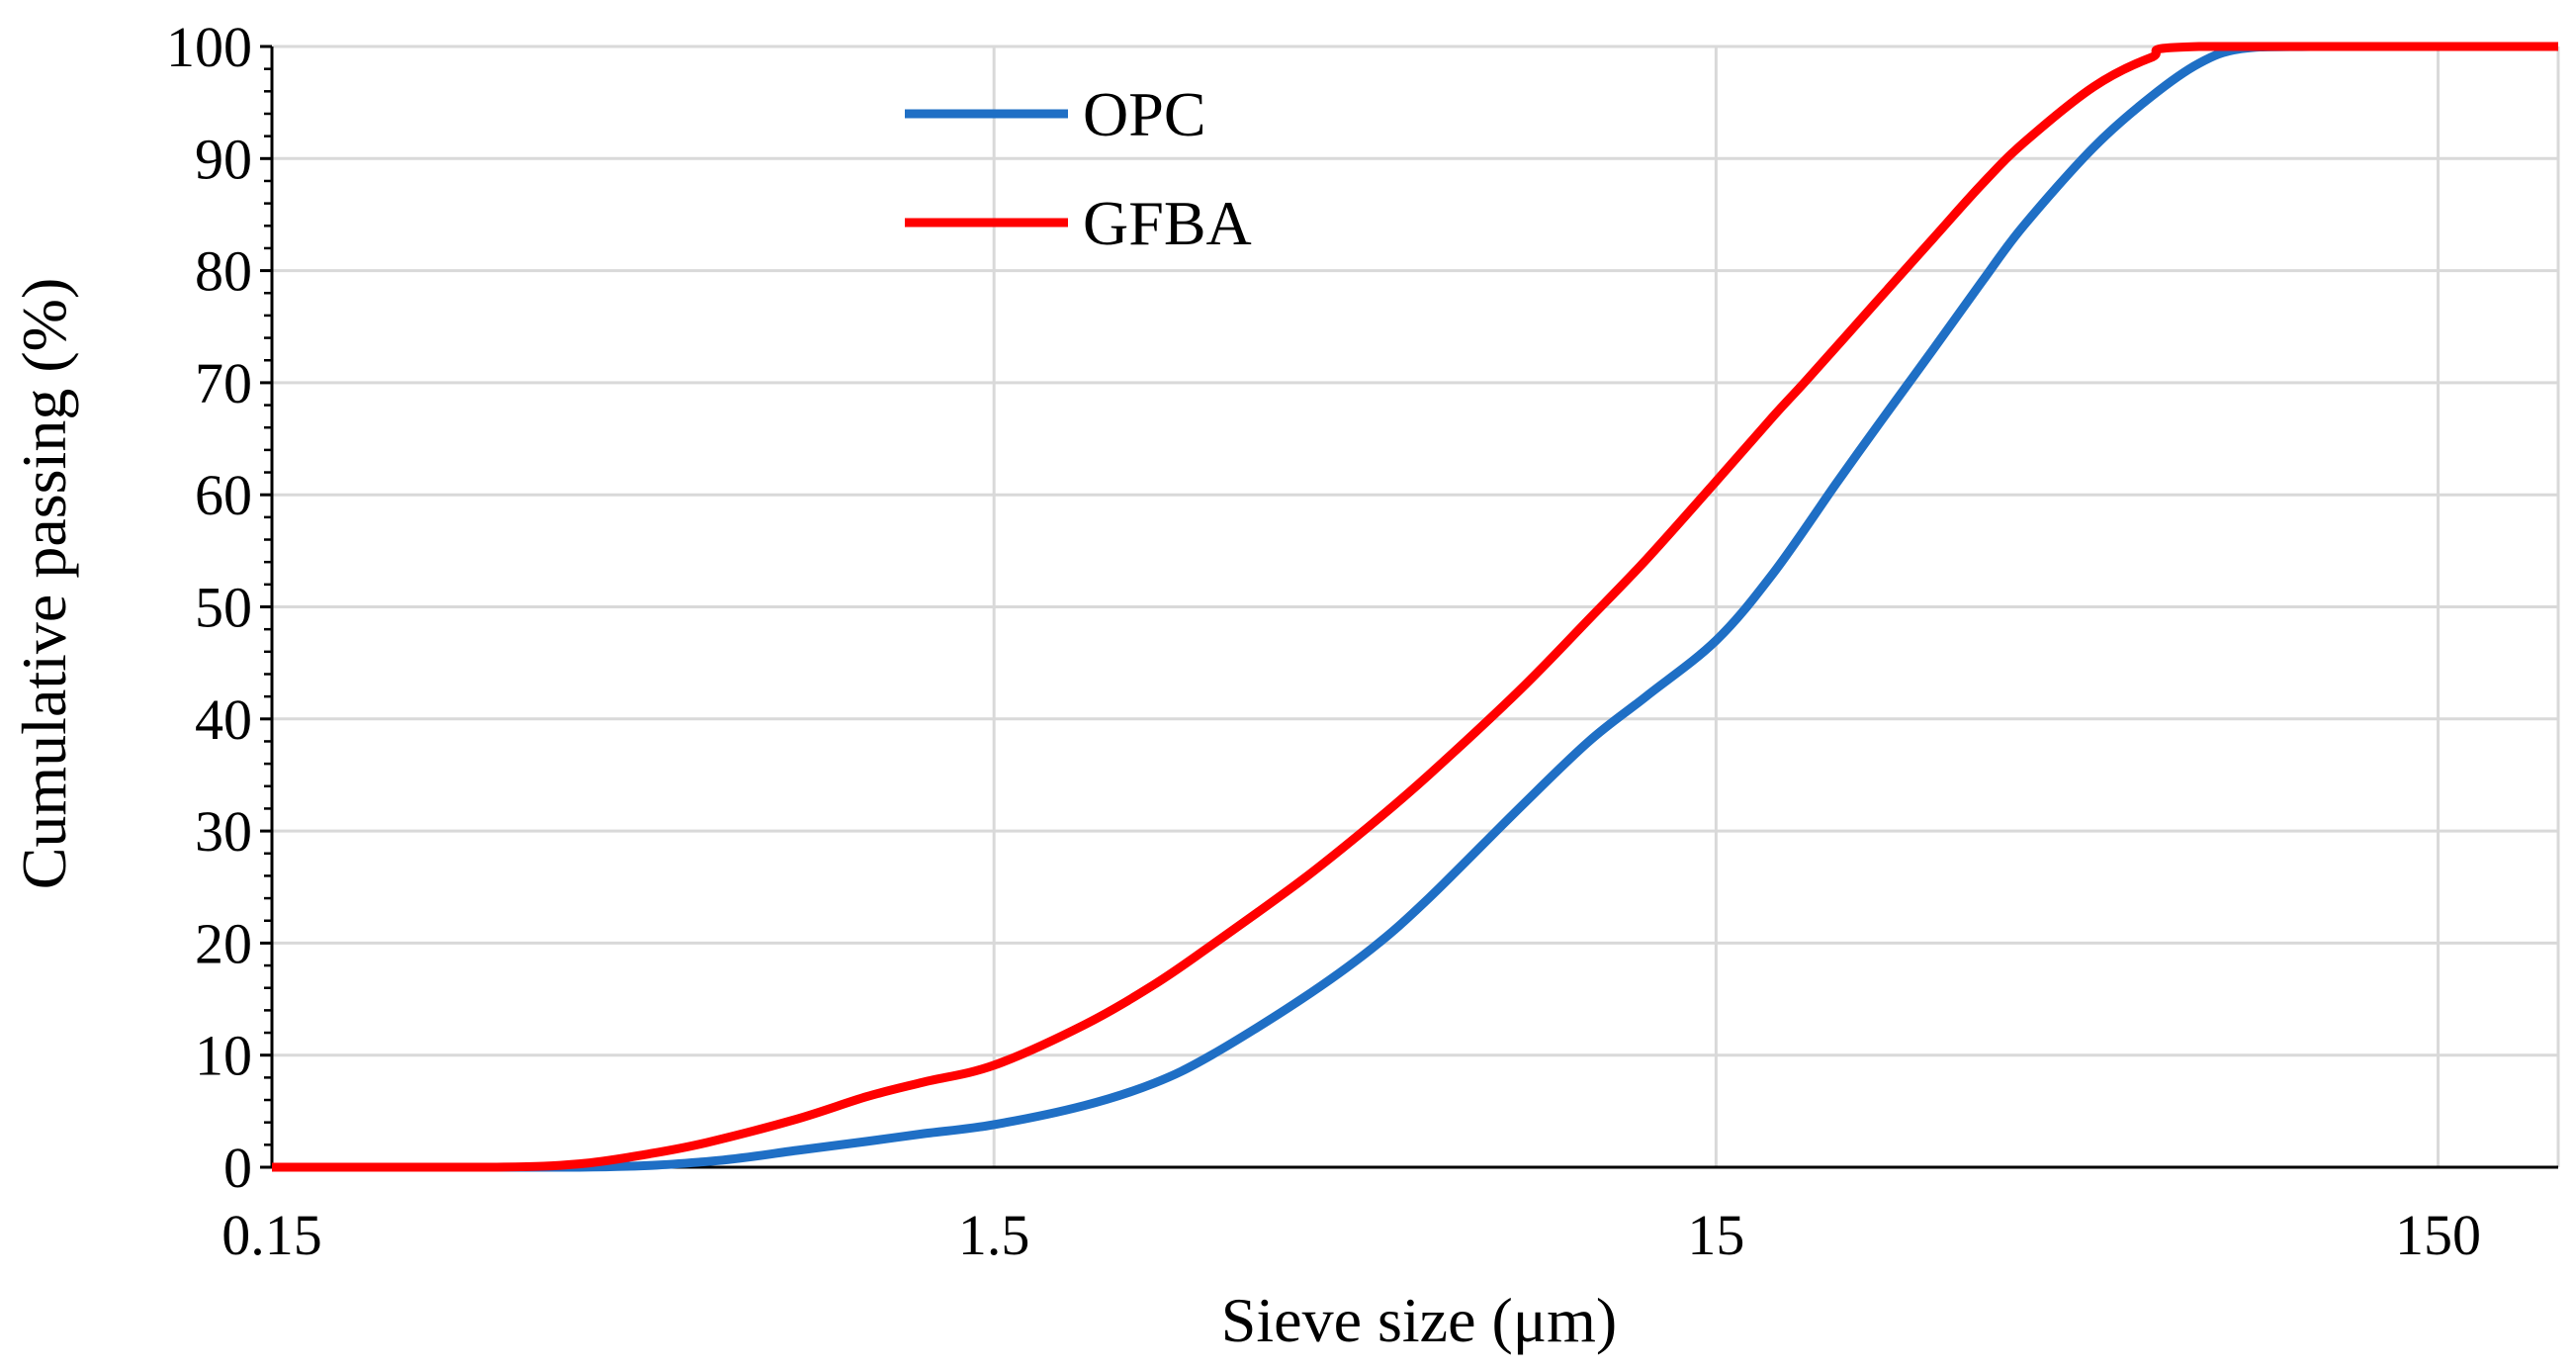  Describe the element at coordinates (994, 1235) in the screenshot. I see `x-tick-label: 1.5` at that location.